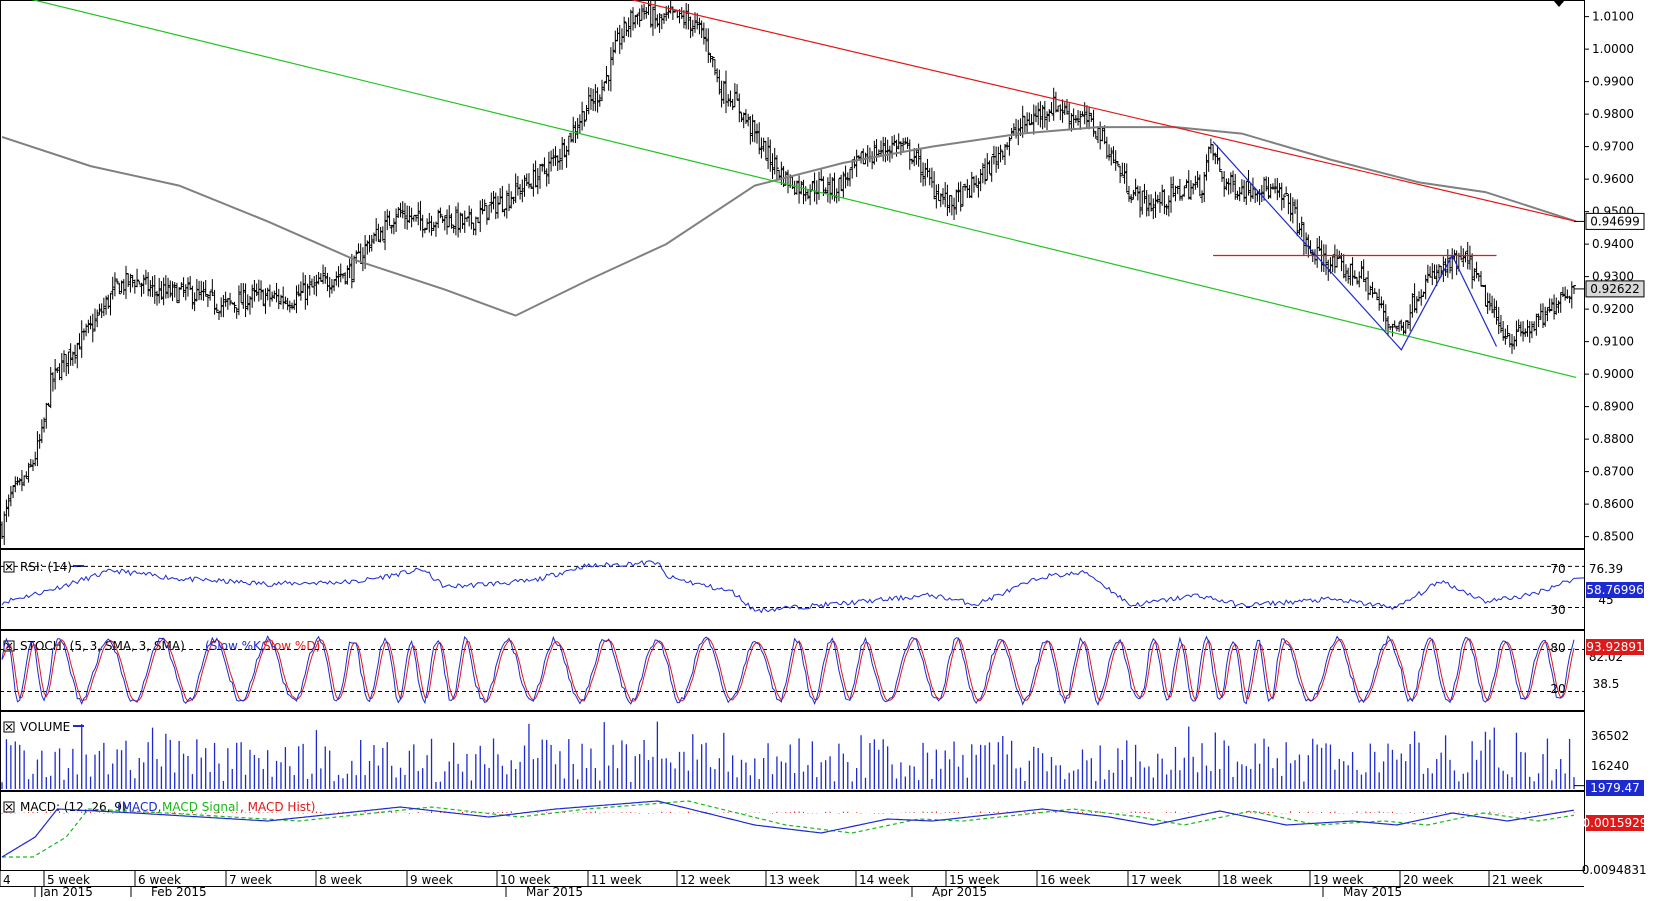 The height and width of the screenshot is (901, 1655). I want to click on ma-value-label: 0.94699, so click(1615, 221).